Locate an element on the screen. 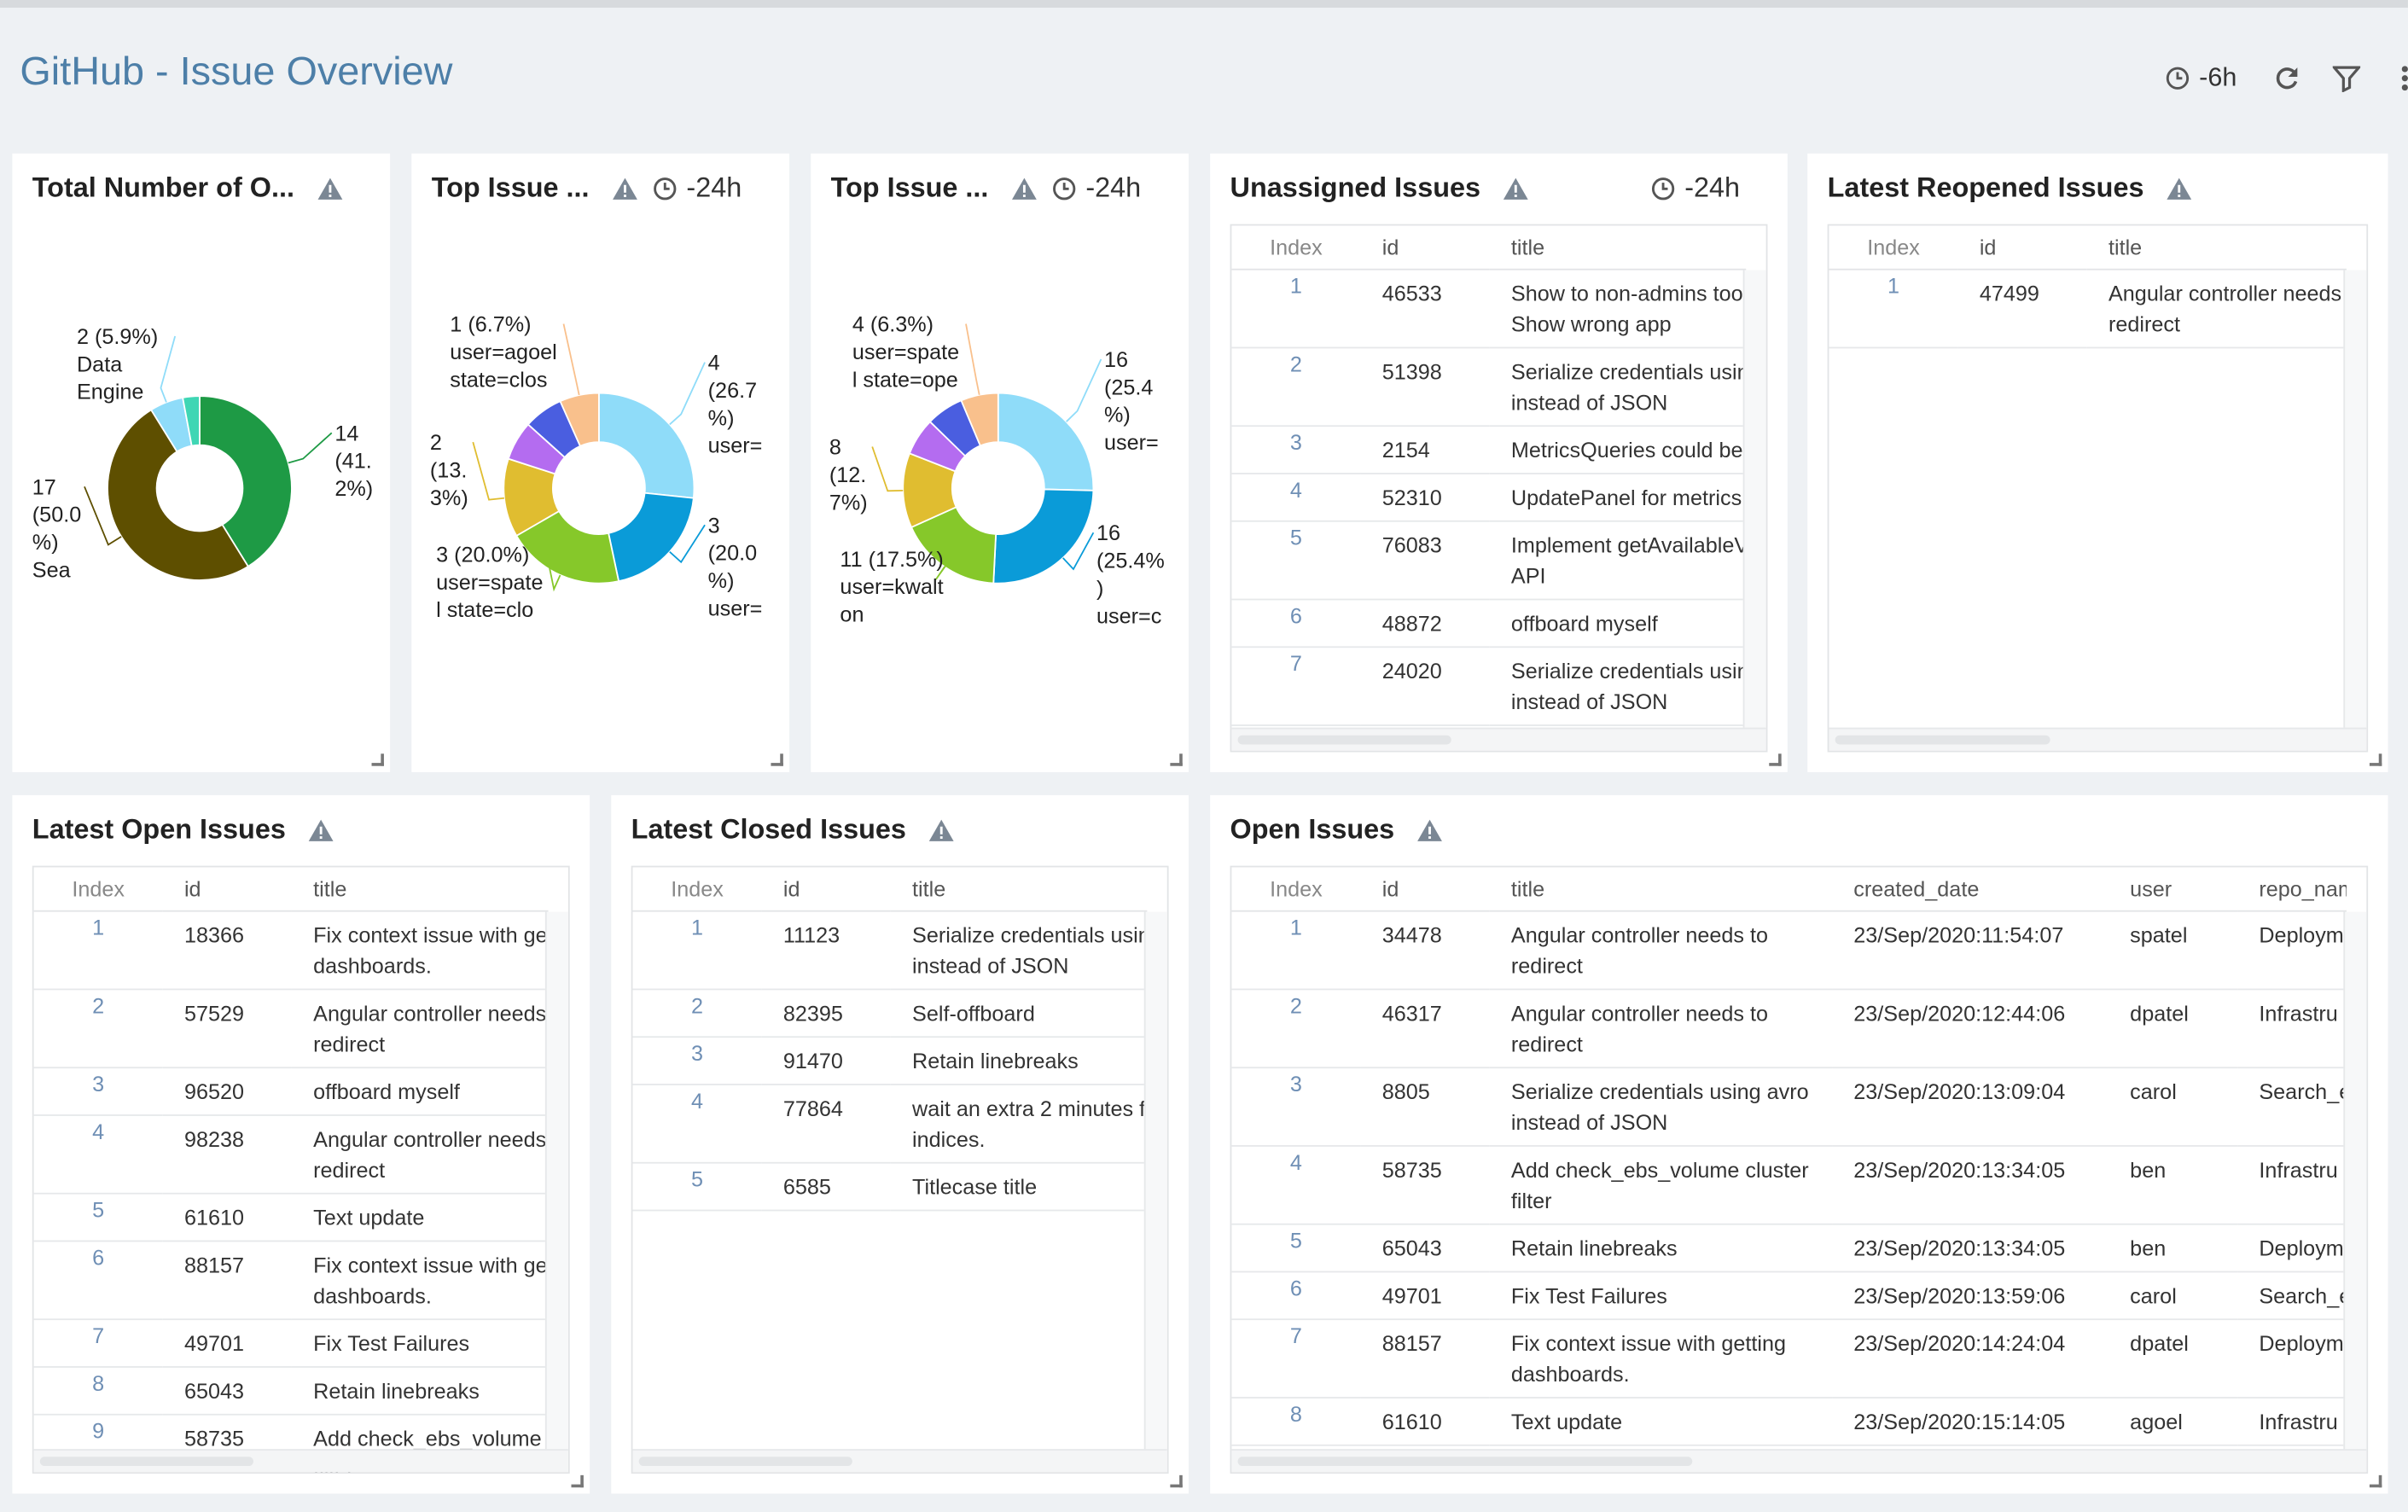 Image resolution: width=2408 pixels, height=1512 pixels. filter-icon is located at coordinates (2345, 78).